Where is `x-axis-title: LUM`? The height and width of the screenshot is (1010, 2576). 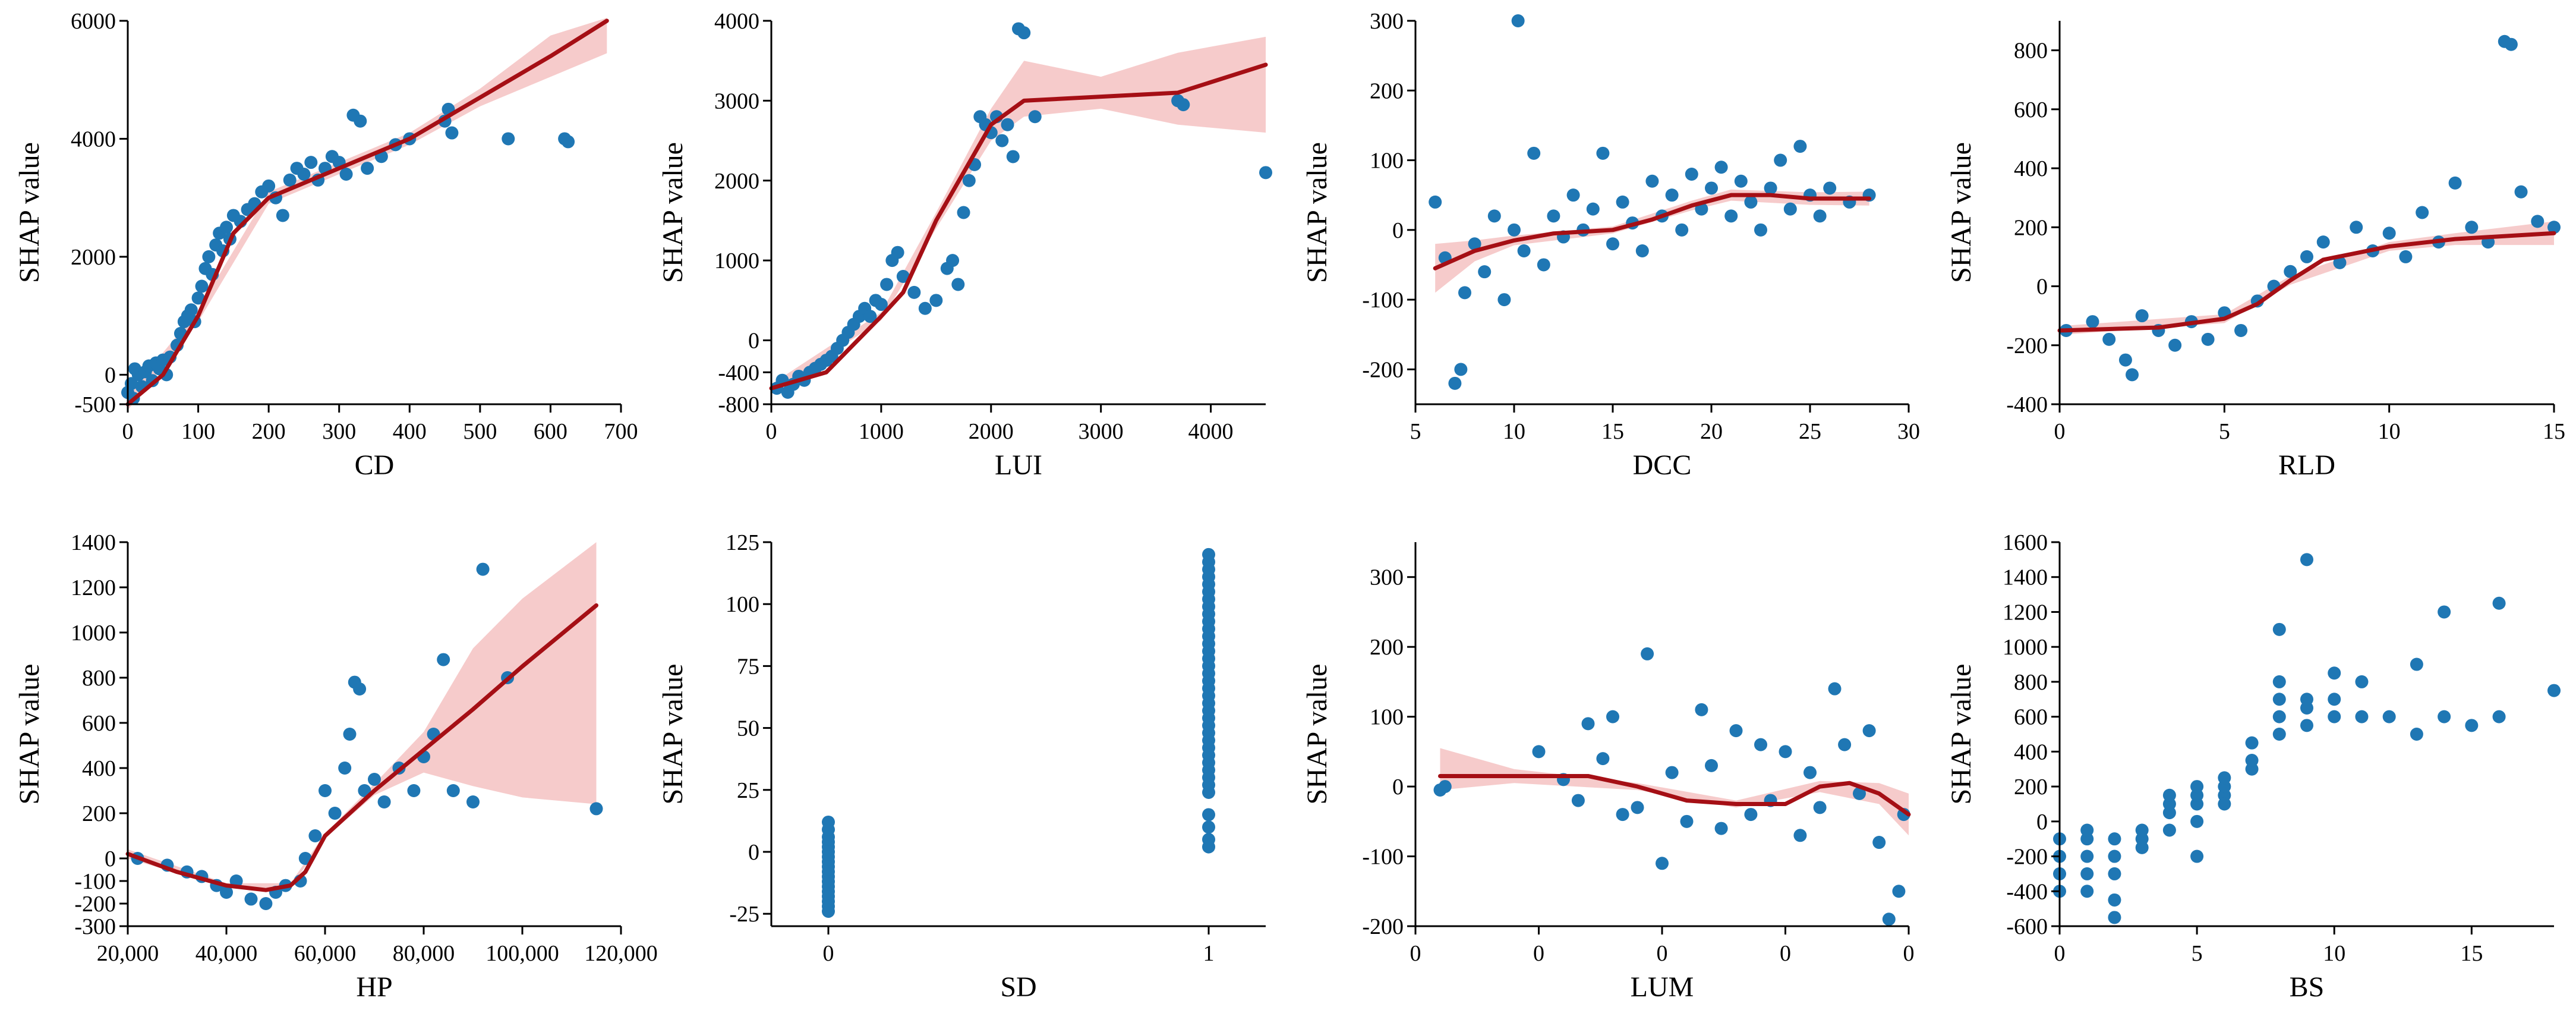 x-axis-title: LUM is located at coordinates (1663, 987).